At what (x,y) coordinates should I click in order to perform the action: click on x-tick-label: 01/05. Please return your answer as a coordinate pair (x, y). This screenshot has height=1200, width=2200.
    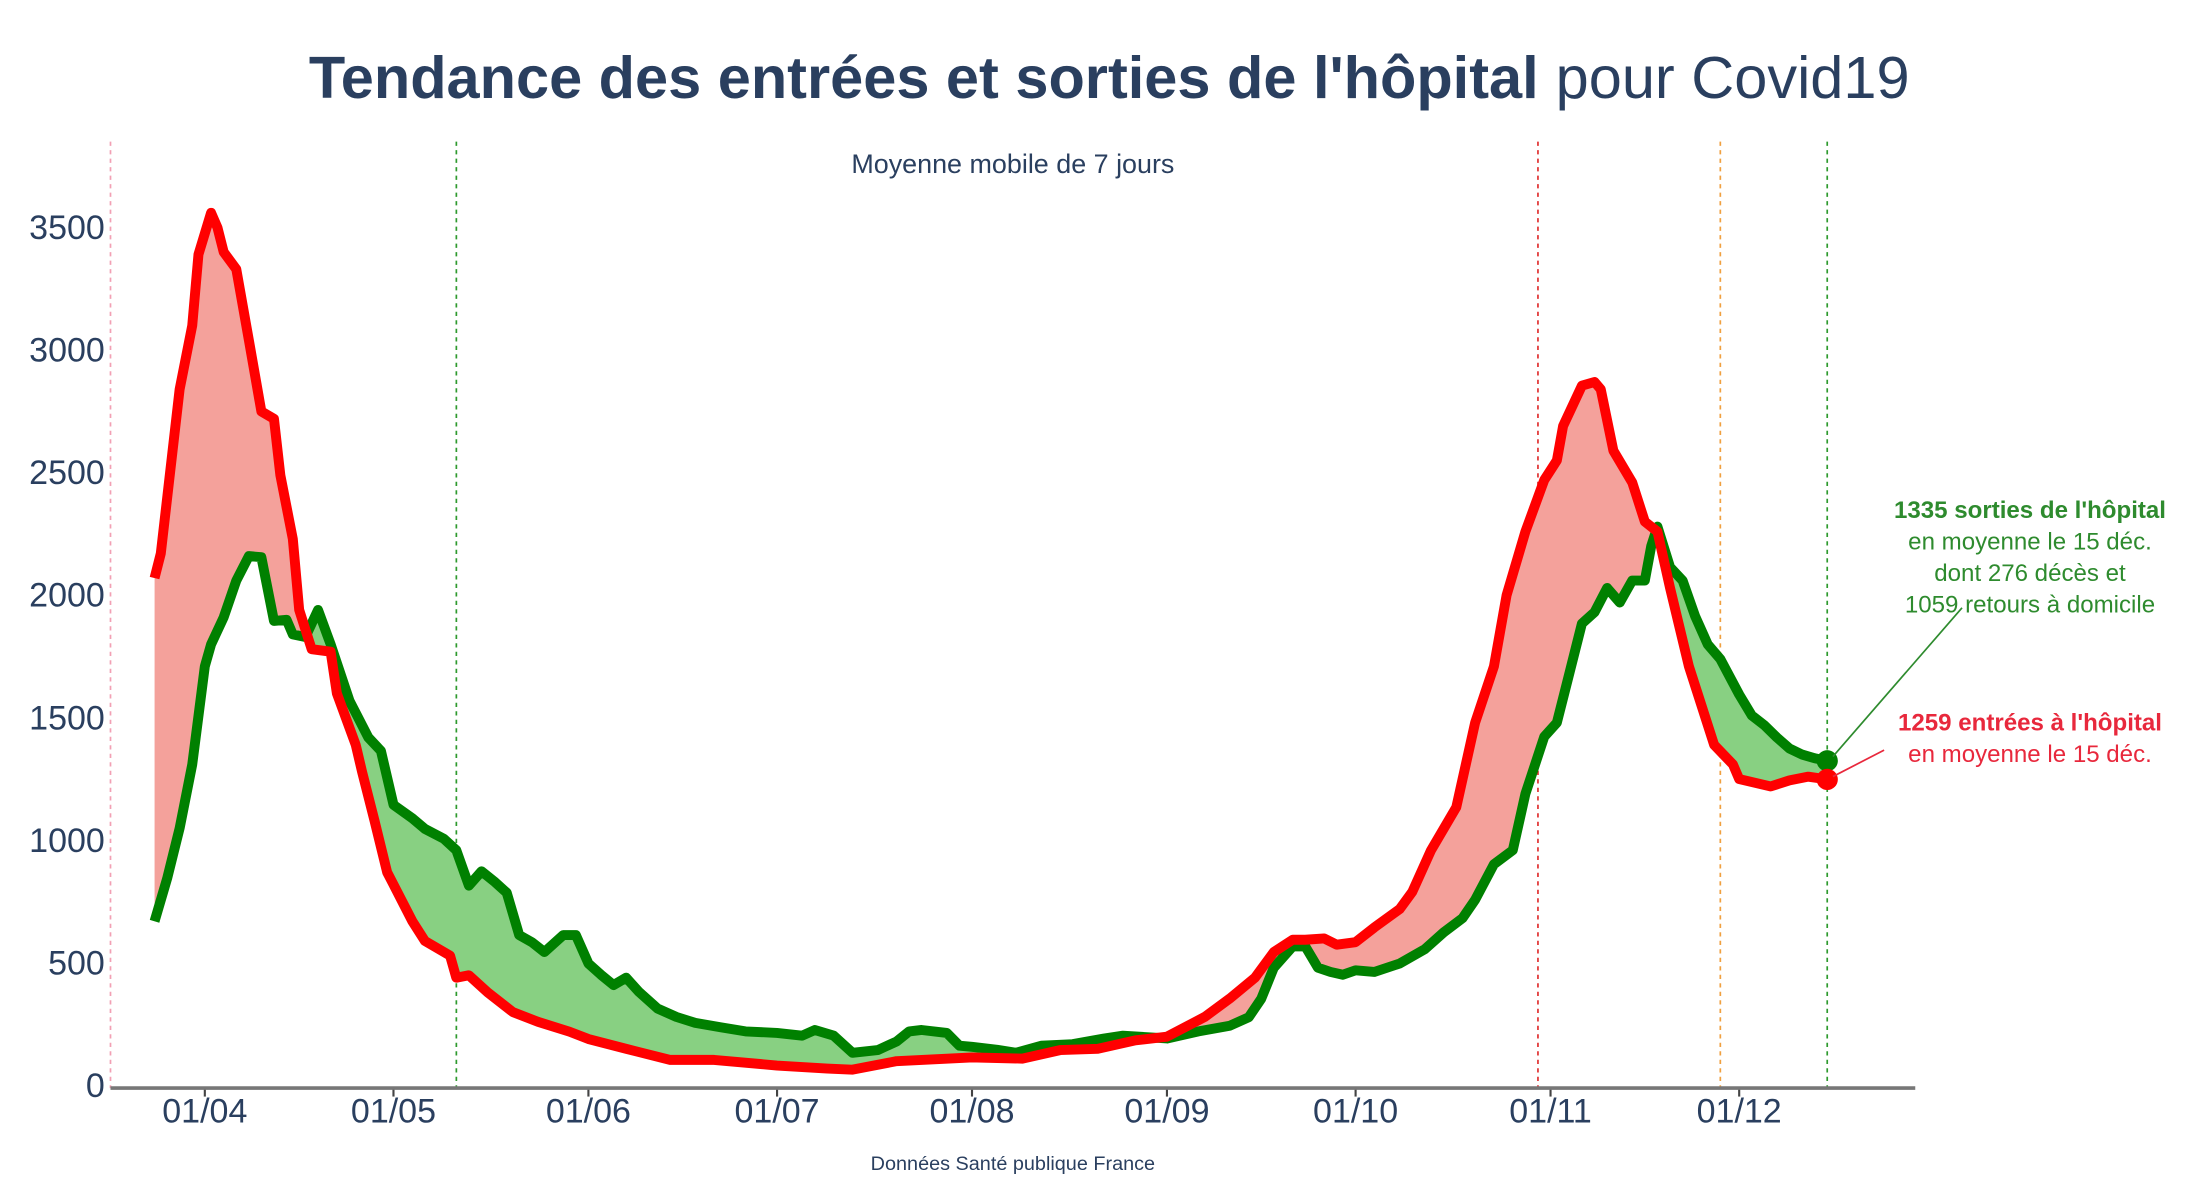
    Looking at the image, I should click on (393, 1112).